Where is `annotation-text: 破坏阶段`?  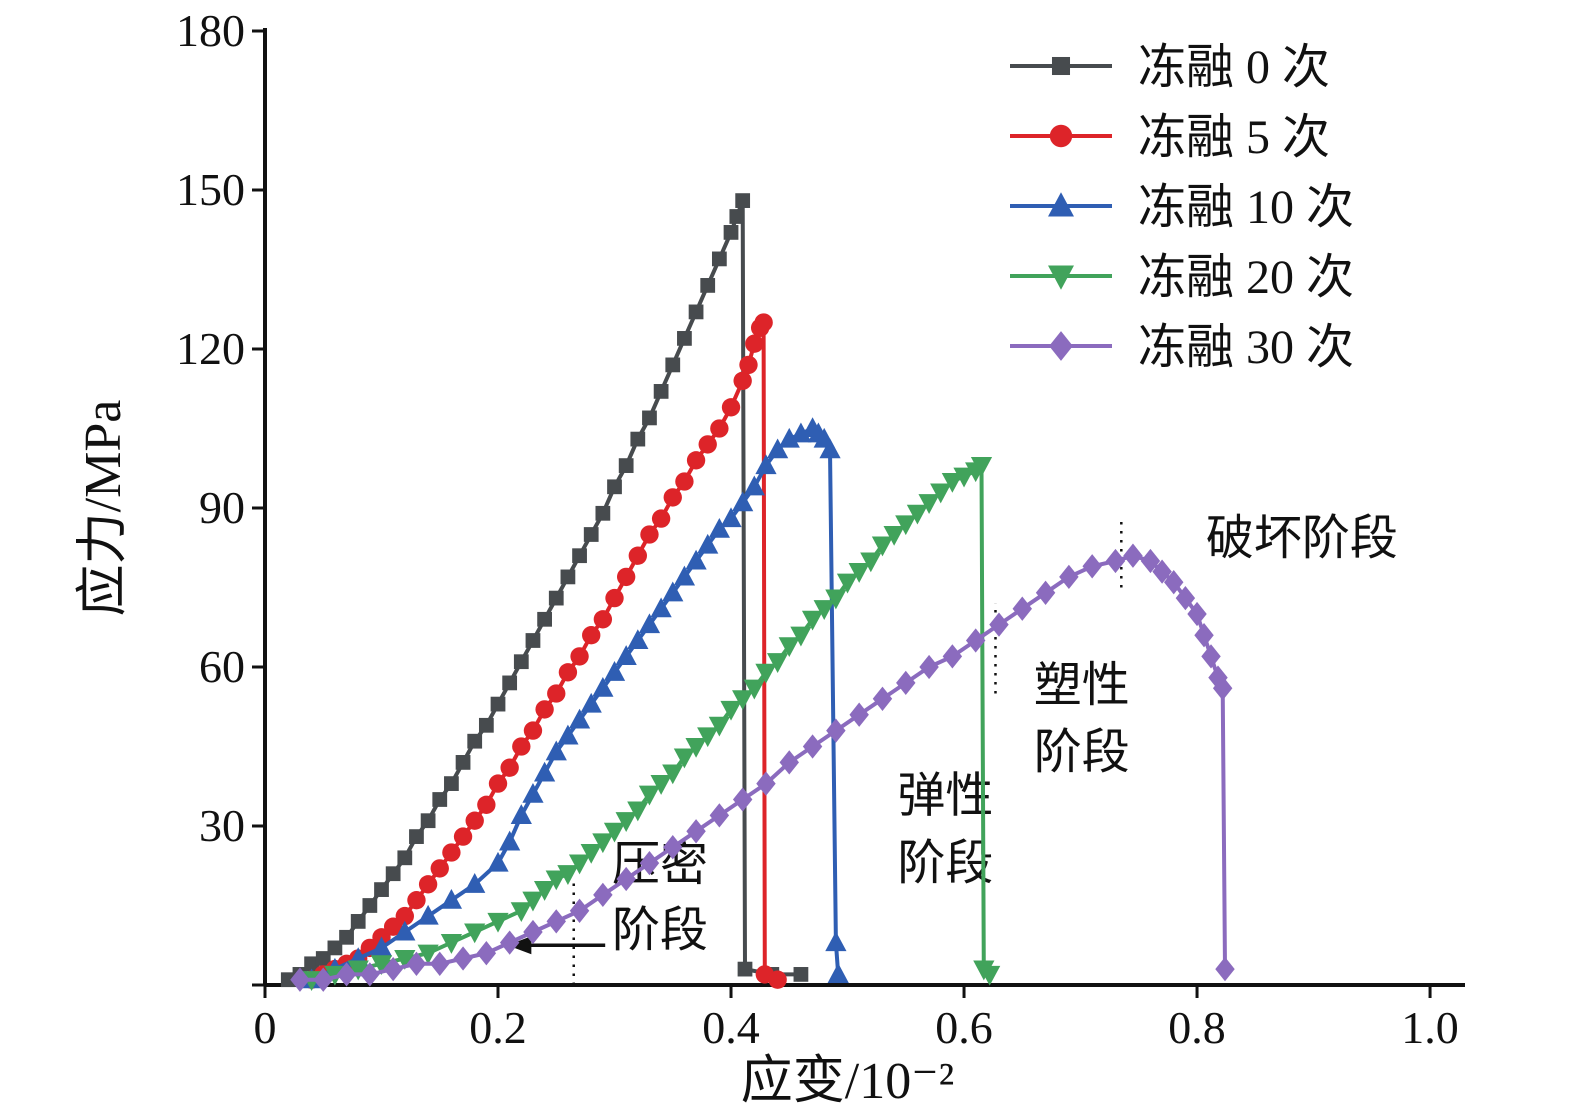
annotation-text: 破坏阶段 is located at coordinates (1302, 538).